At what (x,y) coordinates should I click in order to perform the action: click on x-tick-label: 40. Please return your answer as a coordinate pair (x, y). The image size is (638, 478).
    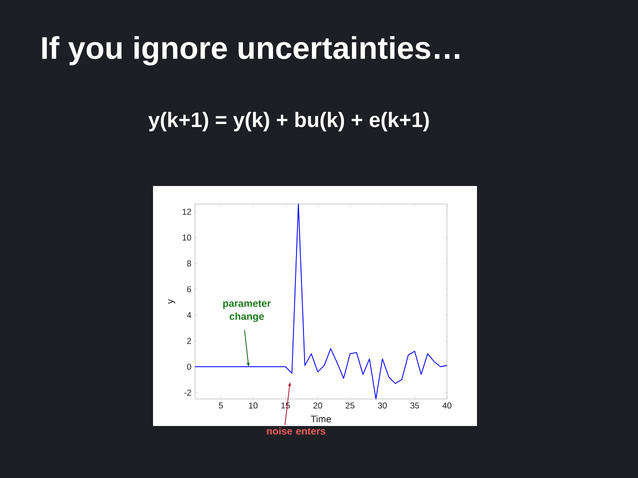
    Looking at the image, I should click on (447, 405).